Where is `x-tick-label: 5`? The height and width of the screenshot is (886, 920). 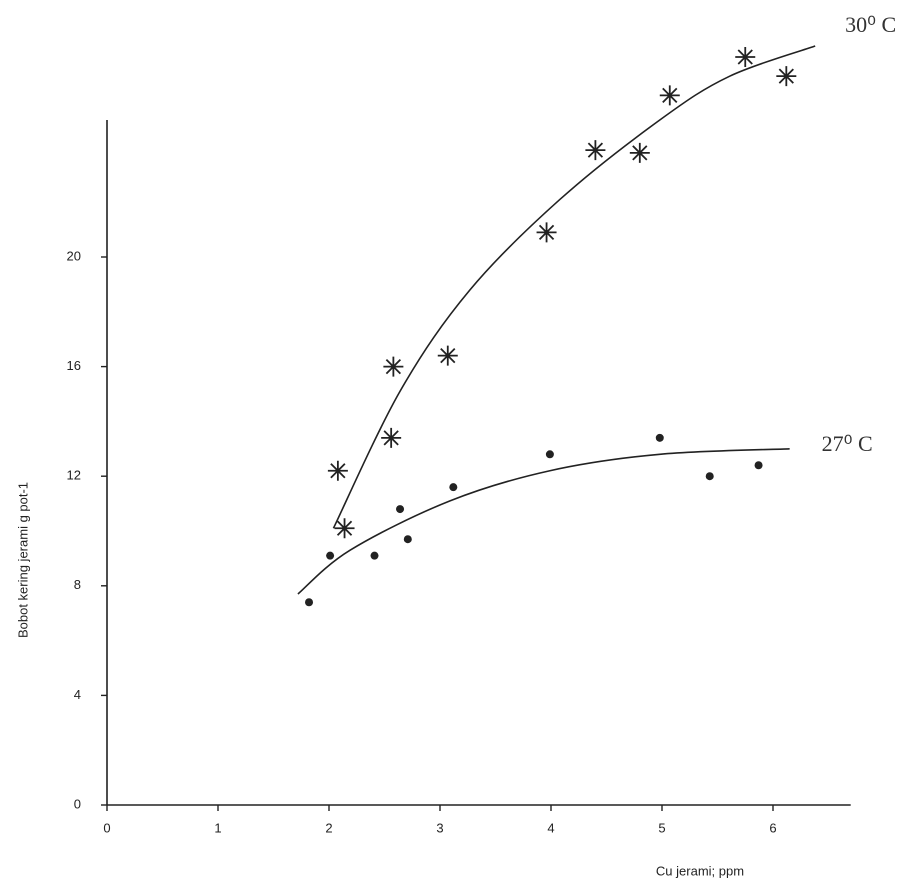
x-tick-label: 5 is located at coordinates (661, 827).